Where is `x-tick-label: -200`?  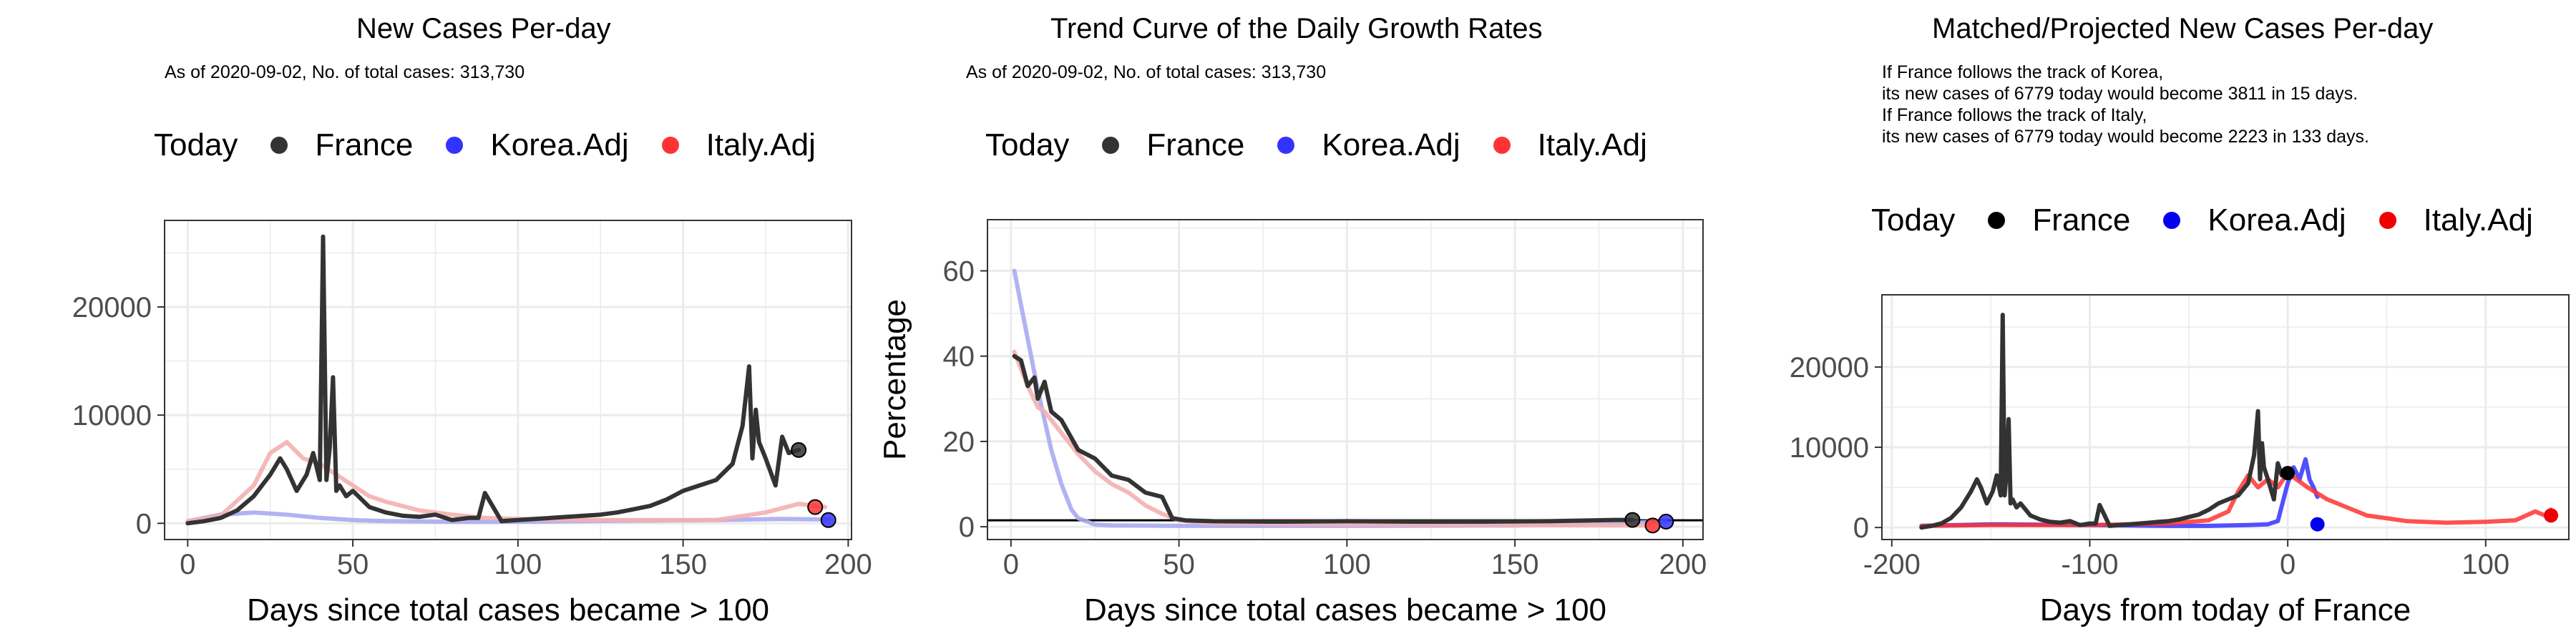
x-tick-label: -200 is located at coordinates (1892, 564).